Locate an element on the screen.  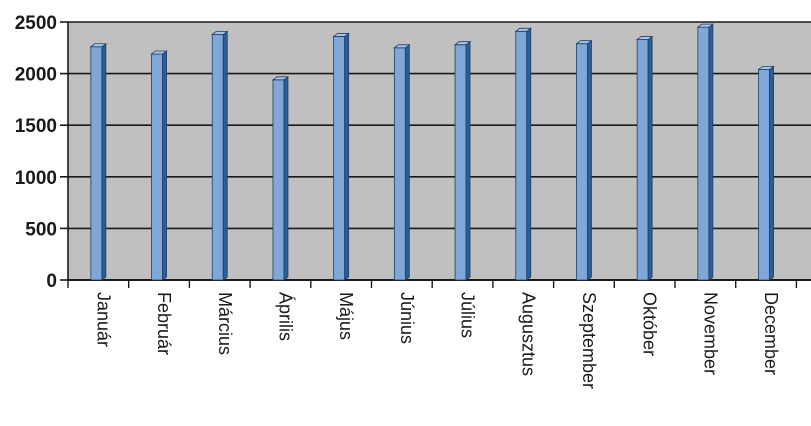
y-tick-label-2000: 2000 is located at coordinates (36, 75).